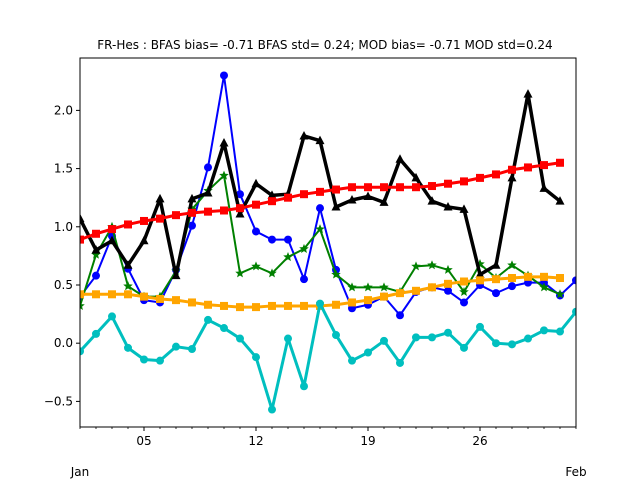  Describe the element at coordinates (255, 441) in the screenshot. I see `x-tick-label: 12` at that location.